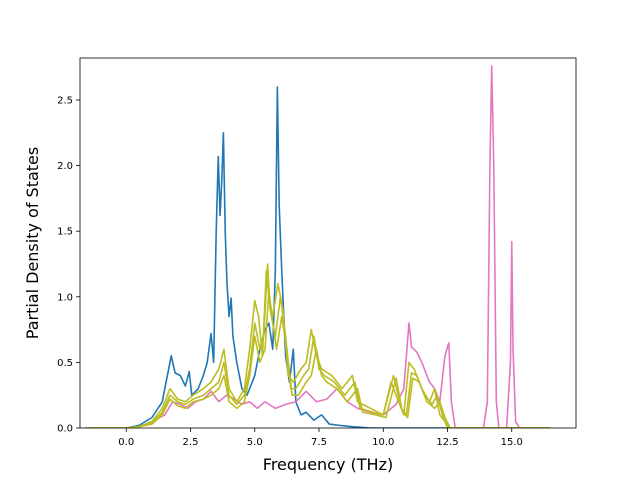 This screenshot has height=480, width=640. I want to click on x-tick-label: 0.0, so click(126, 442).